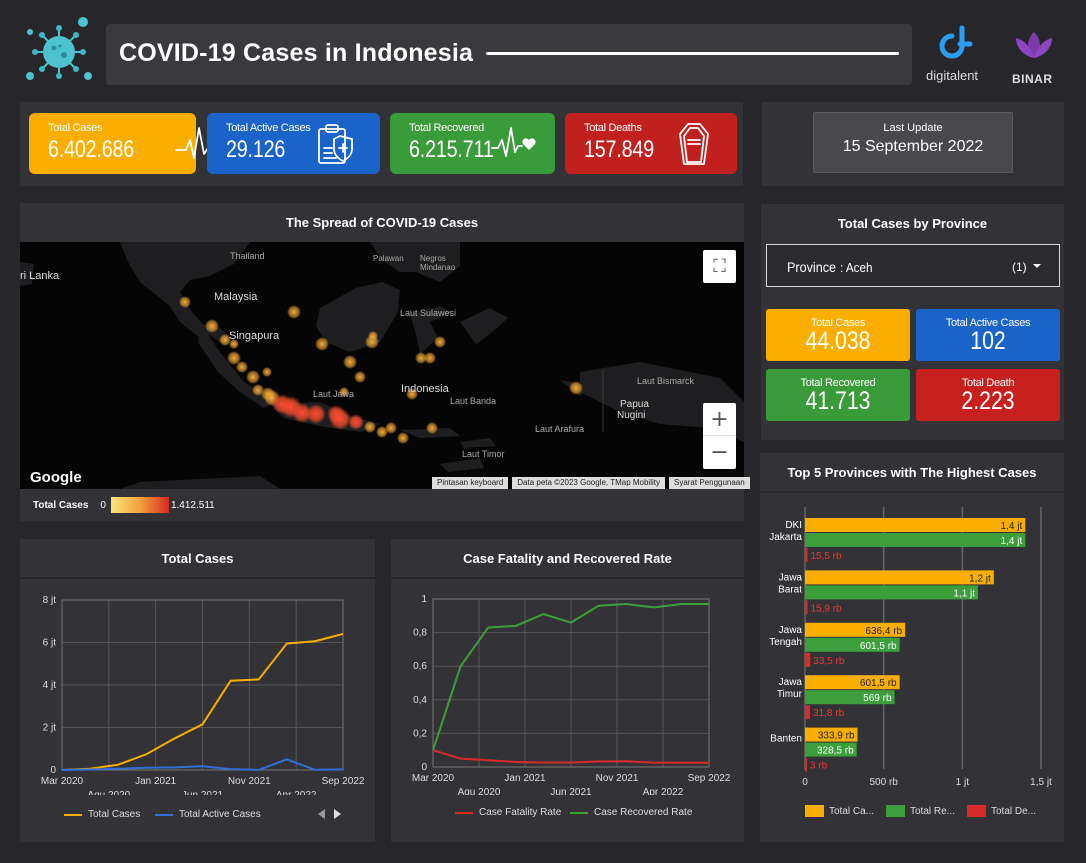 The height and width of the screenshot is (863, 1086). What do you see at coordinates (337, 814) in the screenshot?
I see `legend-next-icon` at bounding box center [337, 814].